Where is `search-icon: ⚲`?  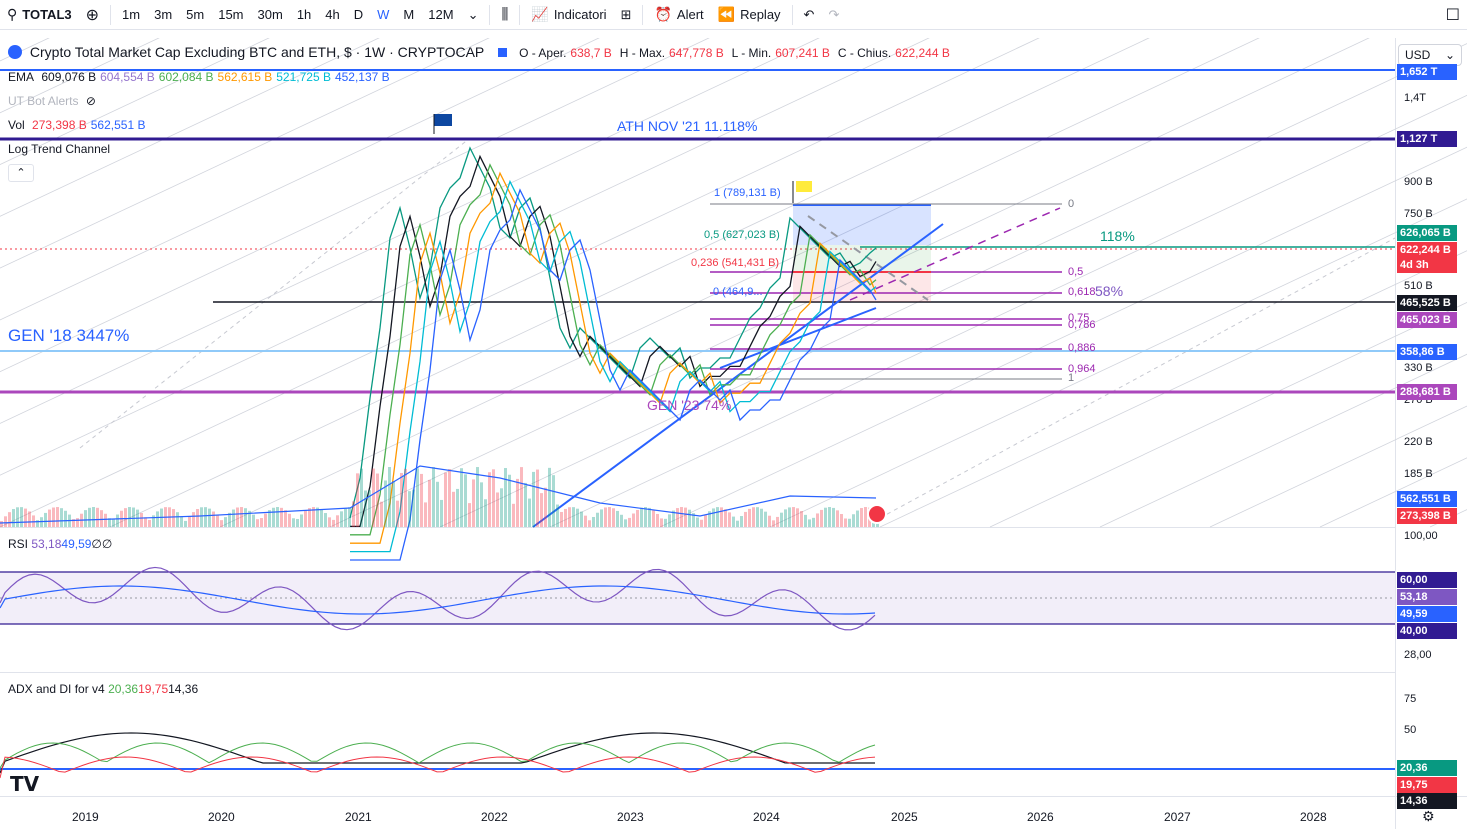 search-icon: ⚲ is located at coordinates (12, 14).